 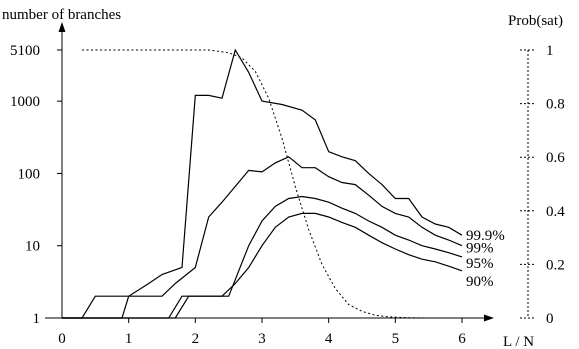 I want to click on y2-tick-label: 0.2, so click(x=555, y=265).